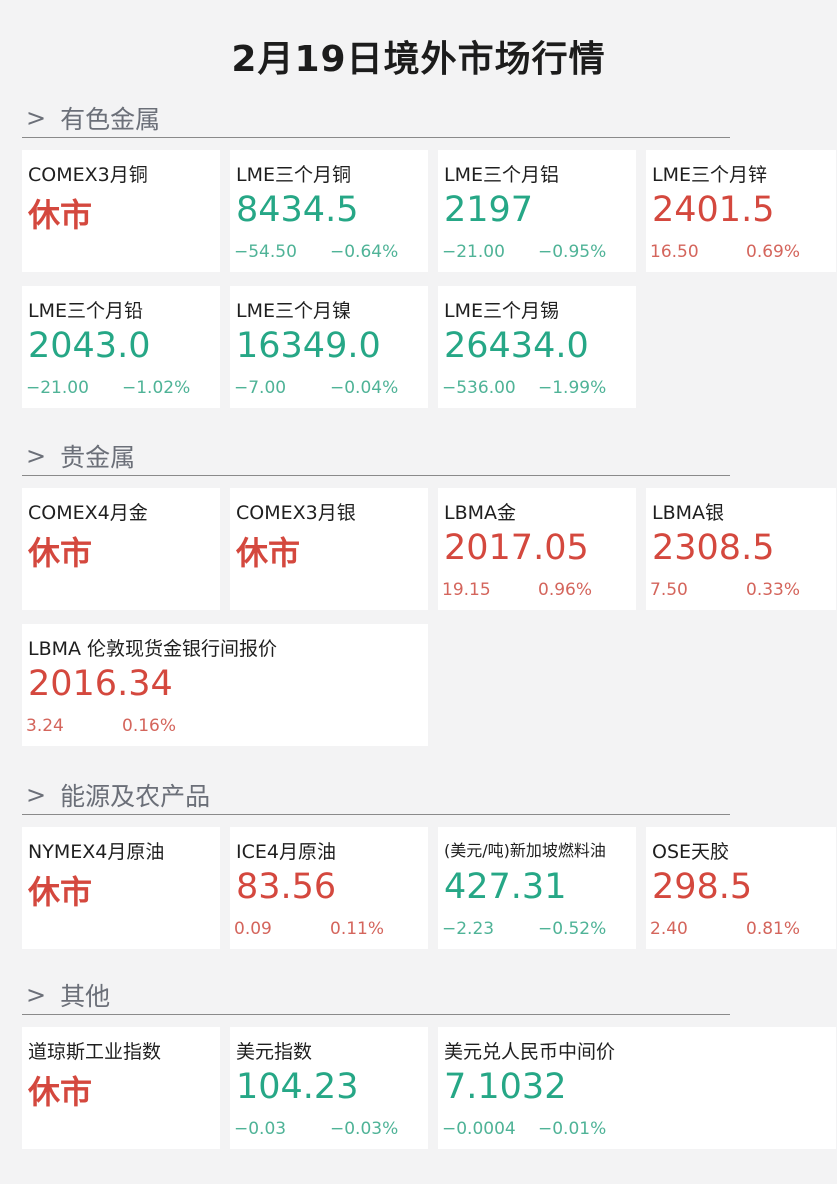  Describe the element at coordinates (121, 211) in the screenshot. I see `quote-card: COMEX3月铜 休市` at that location.